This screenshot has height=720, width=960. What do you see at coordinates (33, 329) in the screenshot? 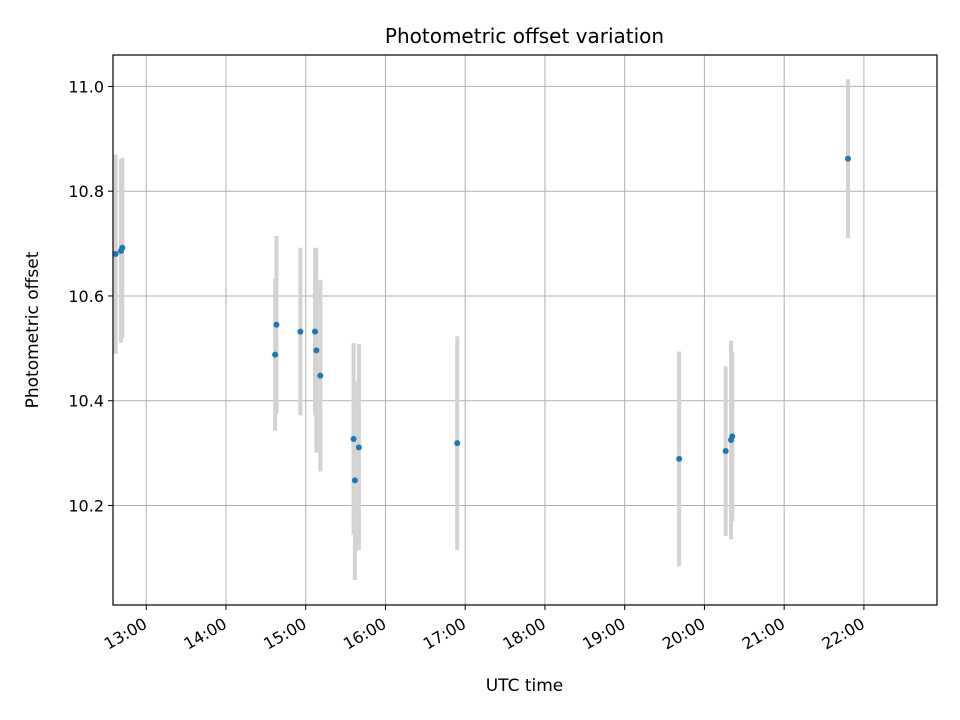
I see `y-axis-label: Photometric offset` at bounding box center [33, 329].